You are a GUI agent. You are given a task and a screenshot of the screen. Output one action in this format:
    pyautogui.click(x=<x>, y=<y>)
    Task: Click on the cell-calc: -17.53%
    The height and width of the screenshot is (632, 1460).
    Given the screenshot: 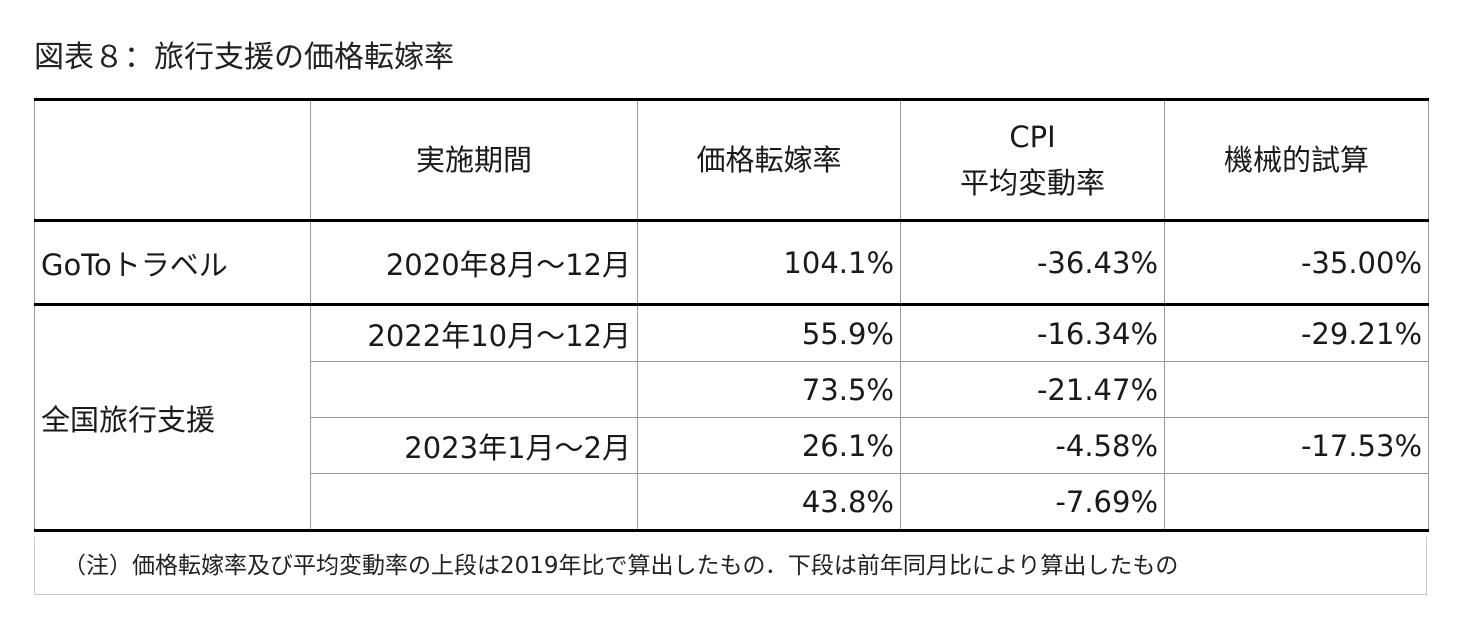 What is the action you would take?
    pyautogui.click(x=1296, y=445)
    